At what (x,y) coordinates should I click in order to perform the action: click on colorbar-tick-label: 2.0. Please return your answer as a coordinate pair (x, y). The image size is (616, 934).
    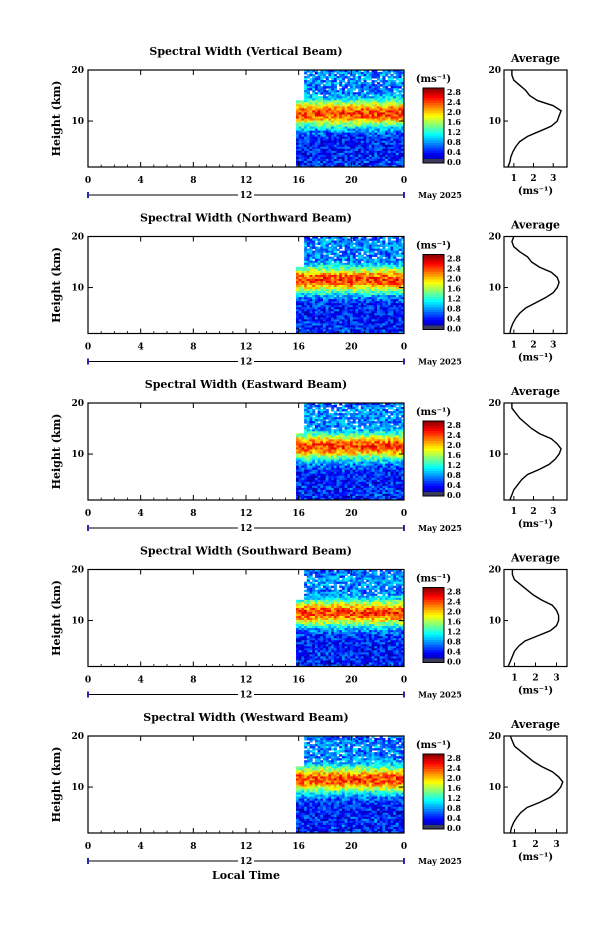
    Looking at the image, I should click on (454, 112).